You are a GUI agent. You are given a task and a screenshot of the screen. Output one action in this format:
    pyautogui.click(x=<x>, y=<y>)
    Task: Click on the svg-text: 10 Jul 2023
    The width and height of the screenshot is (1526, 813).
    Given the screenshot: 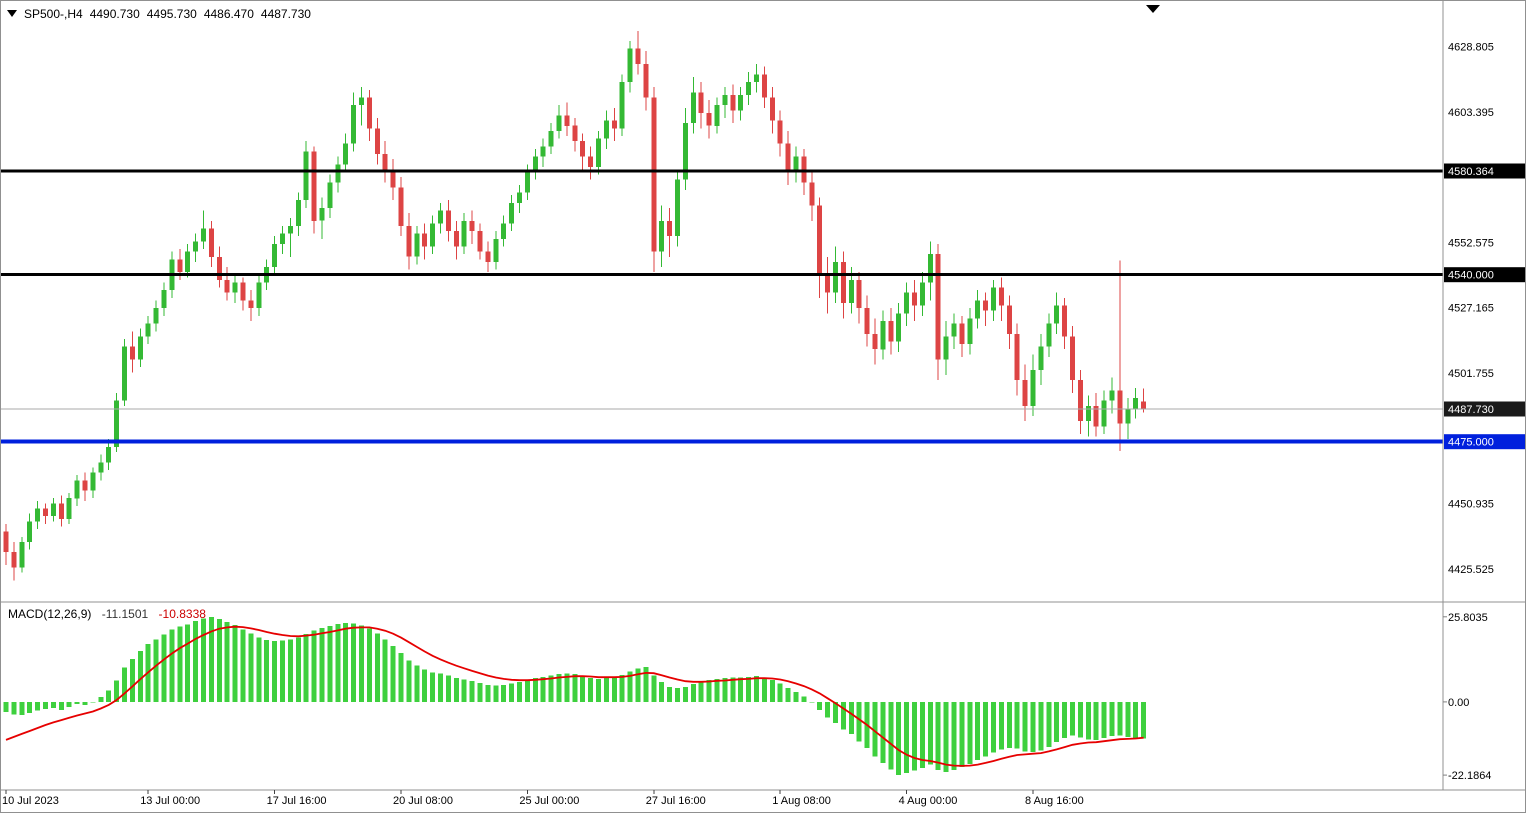 What is the action you would take?
    pyautogui.click(x=30, y=801)
    